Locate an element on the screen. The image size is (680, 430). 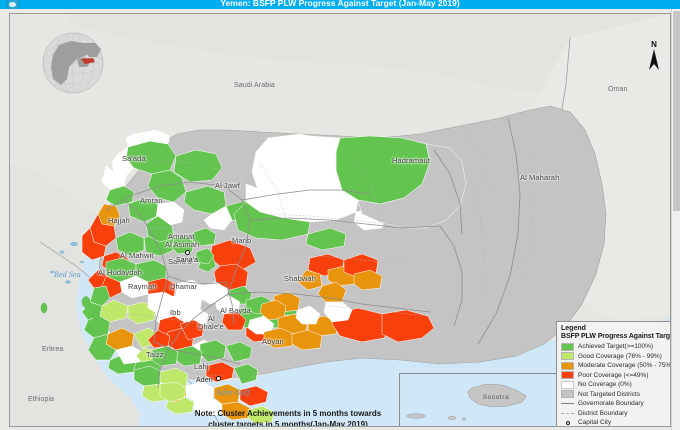
legend-subtitle: BSFP PLW Progress Against Target is located at coordinates (616, 336).